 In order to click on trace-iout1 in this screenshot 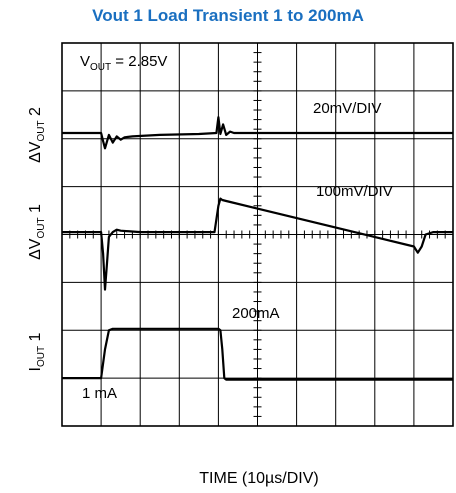, I will do `click(257, 354)`.